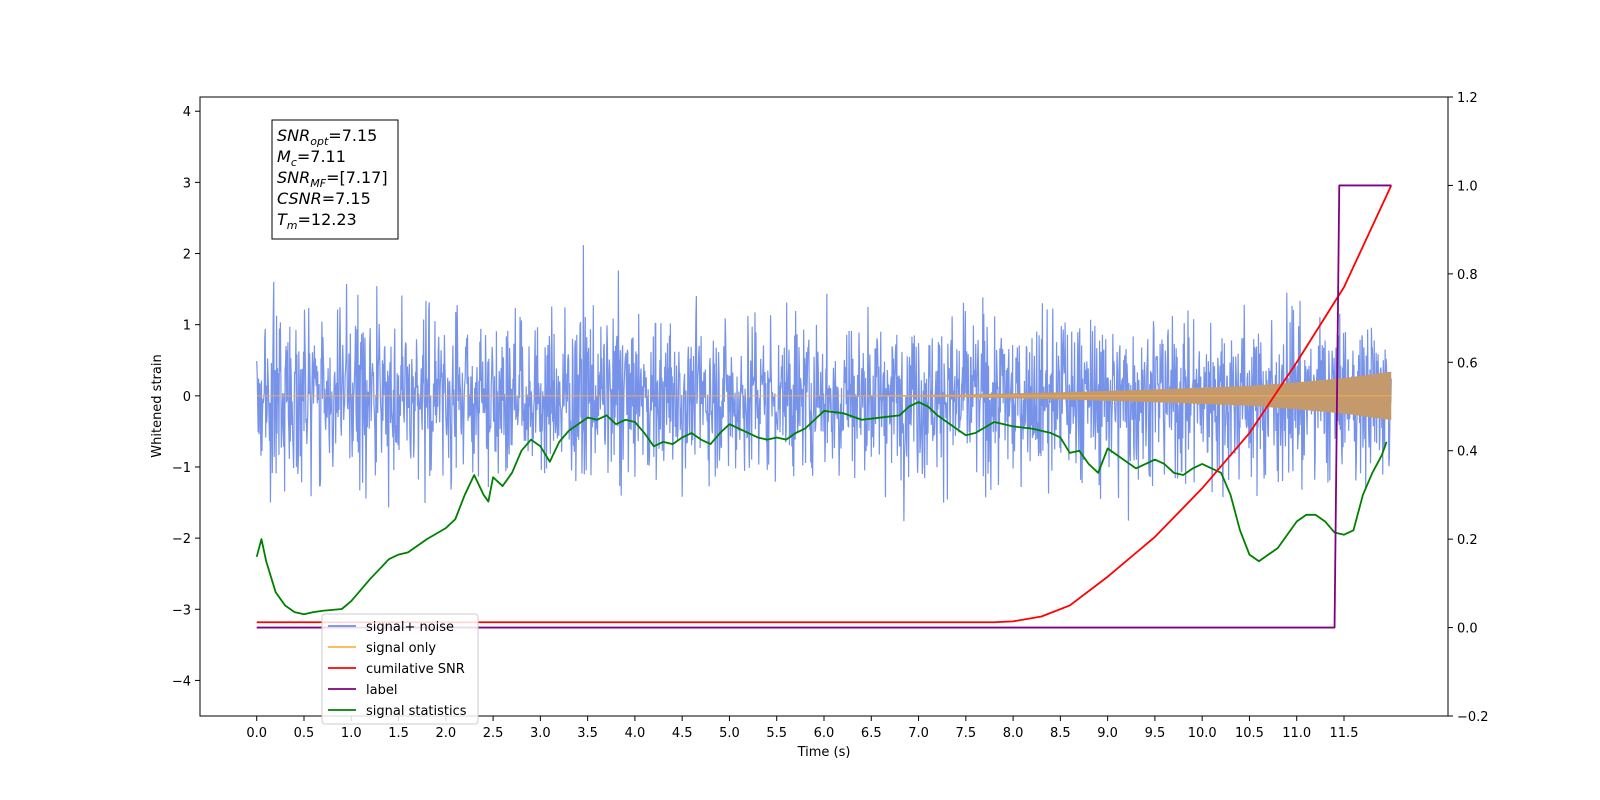  What do you see at coordinates (1467, 98) in the screenshot?
I see `y2-tick-label: 1.2` at bounding box center [1467, 98].